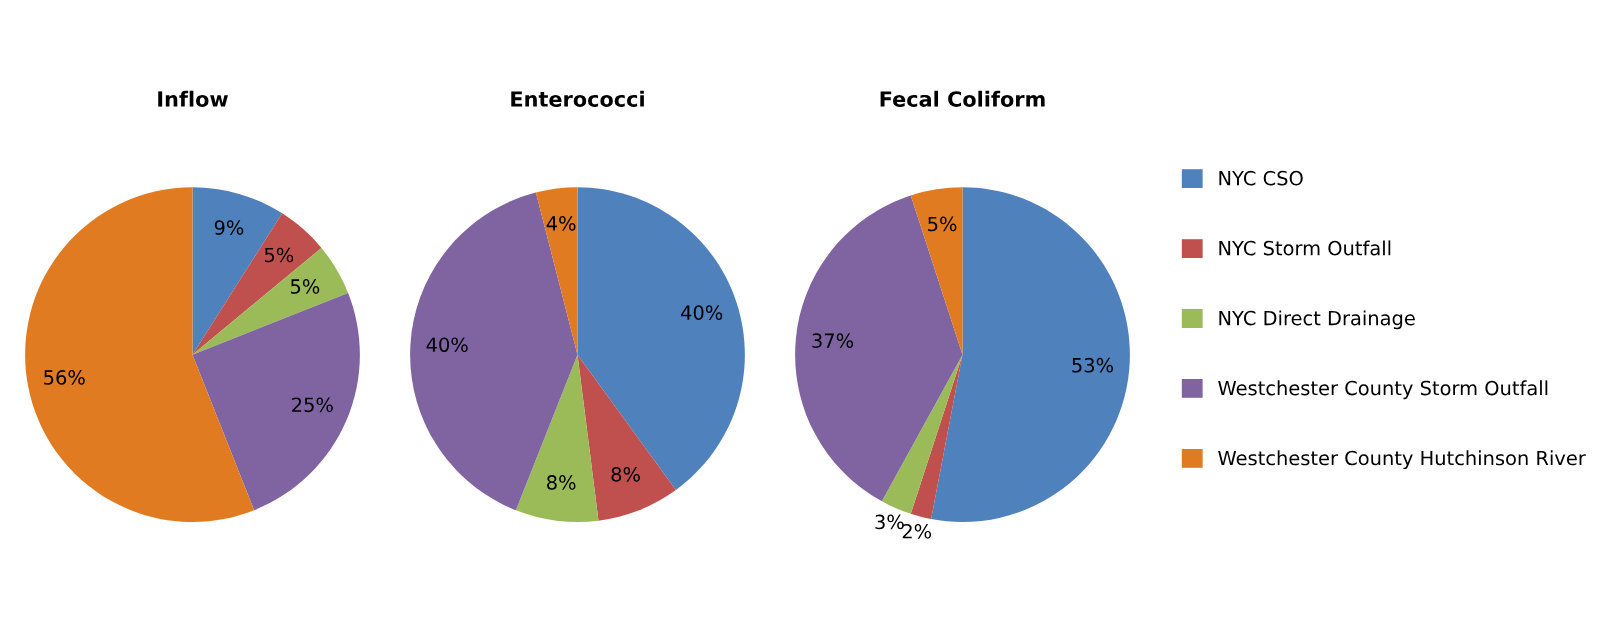  I want to click on data-label: 53%, so click(1093, 365).